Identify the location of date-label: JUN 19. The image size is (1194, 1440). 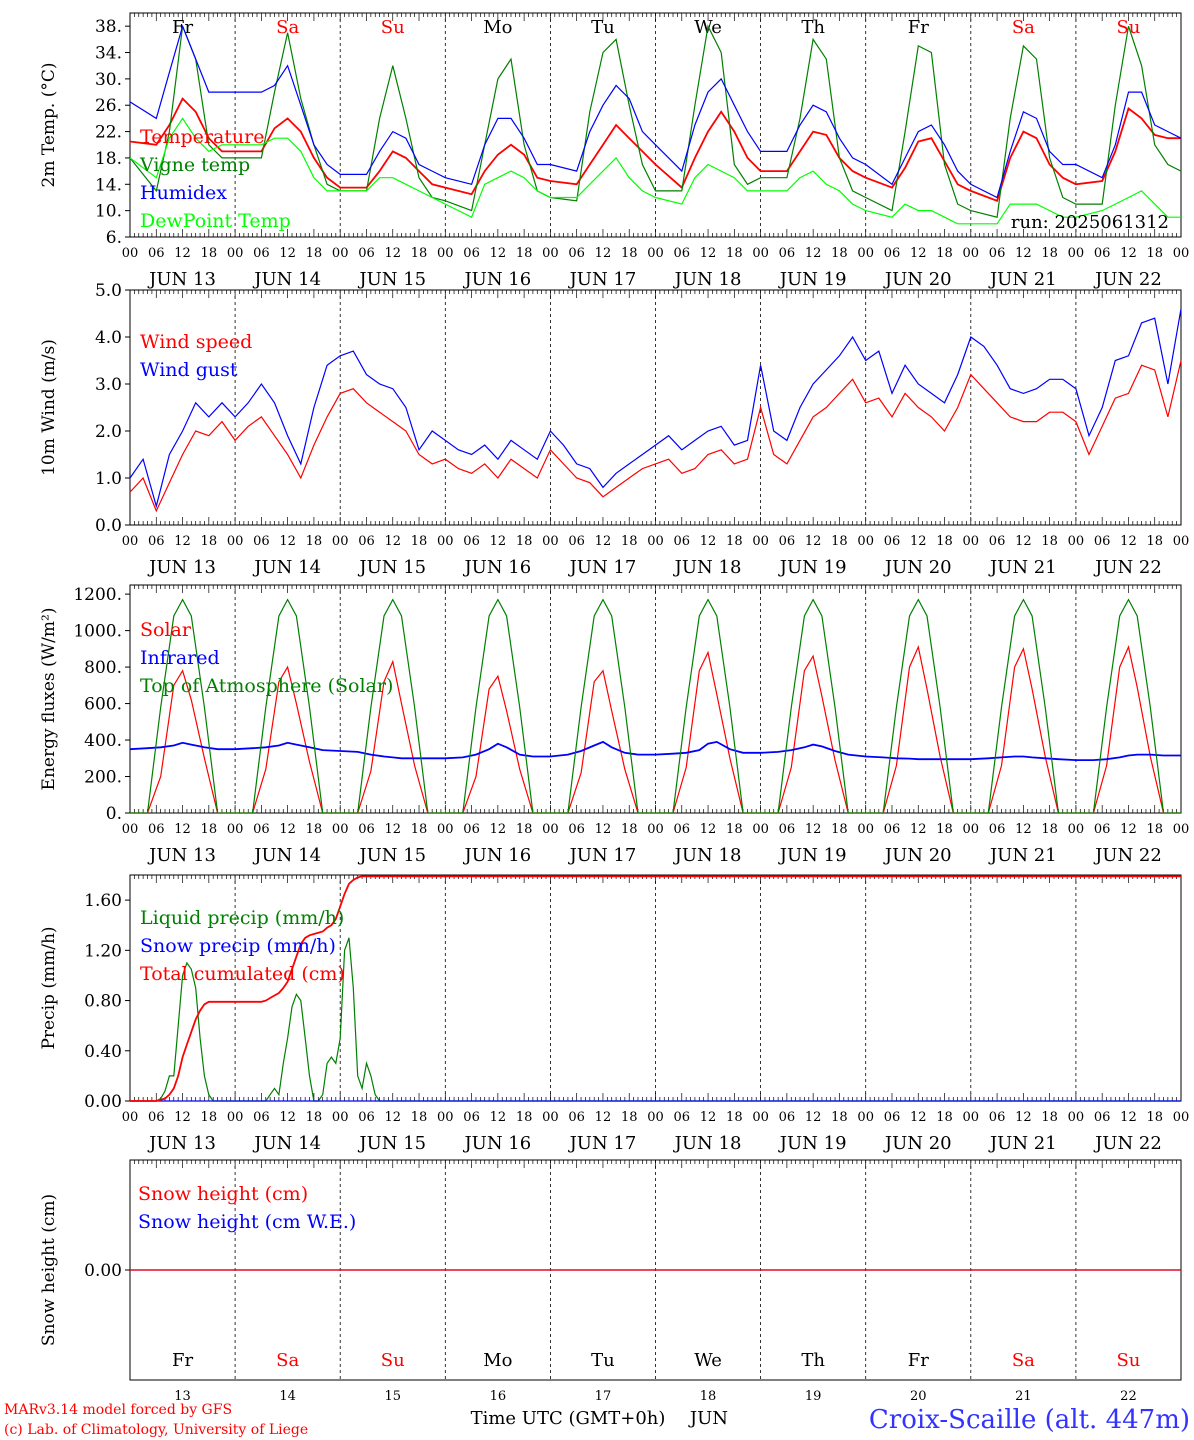
(812, 1143).